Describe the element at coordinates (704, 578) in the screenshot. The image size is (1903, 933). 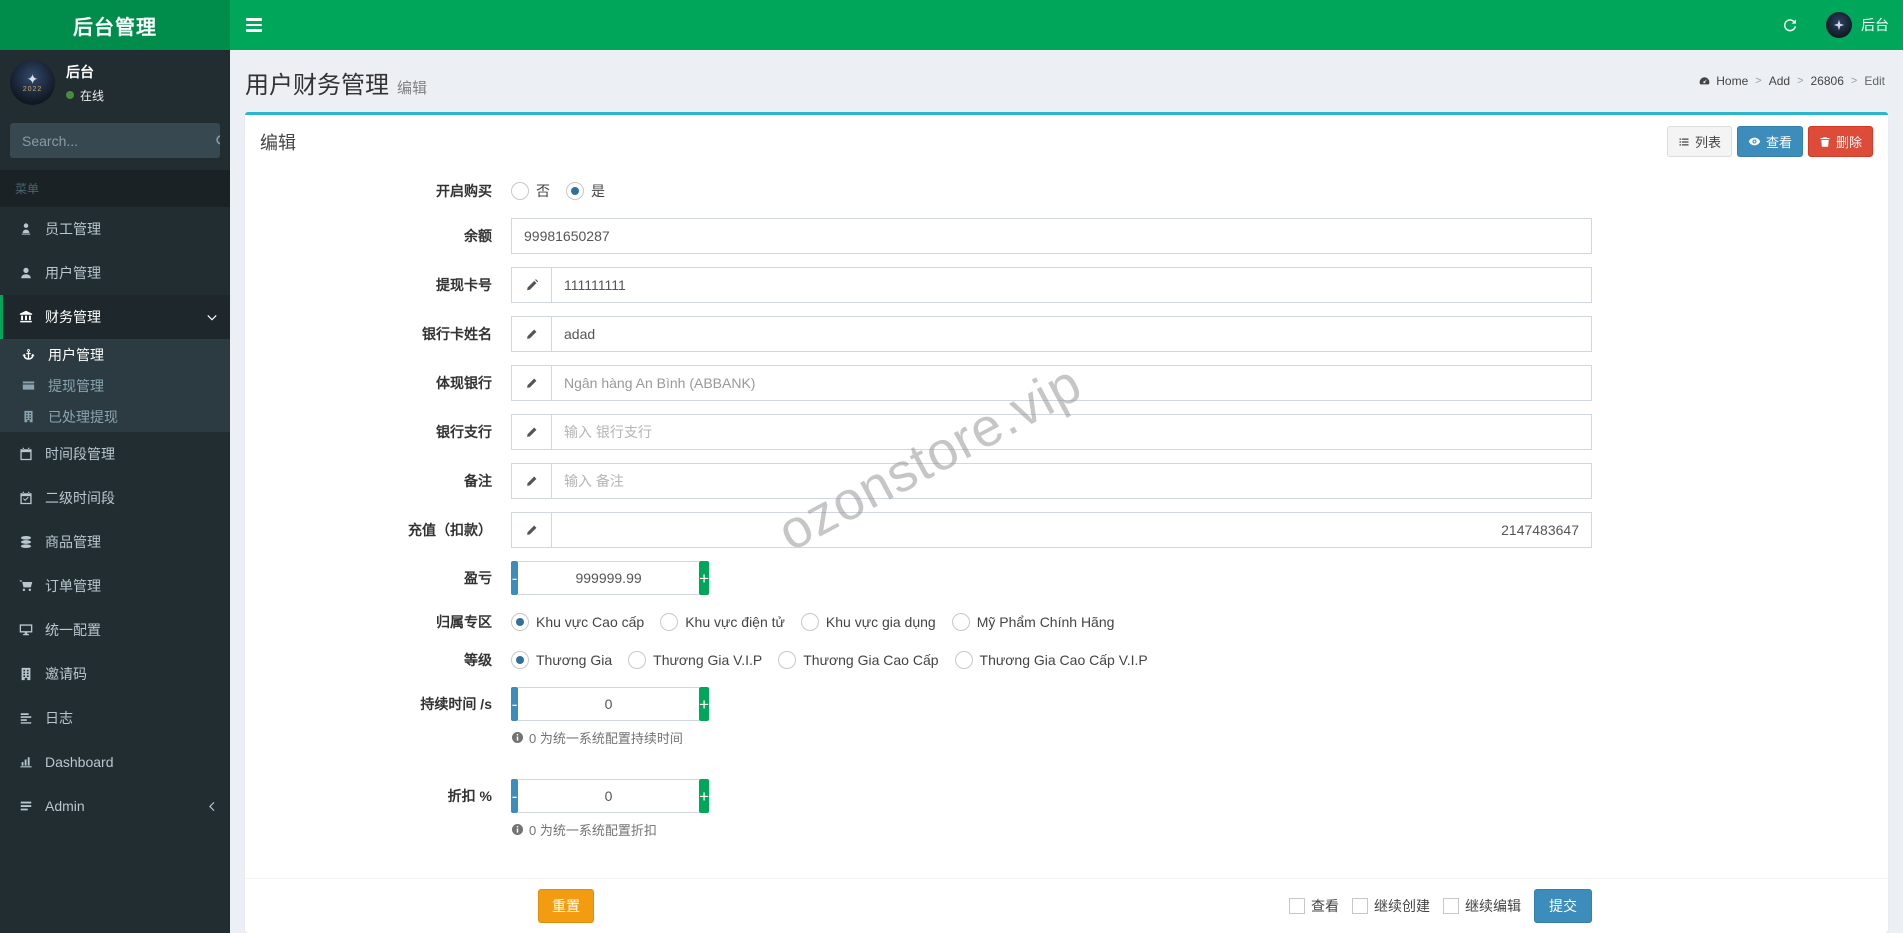
I see `profit-plus-button: +` at that location.